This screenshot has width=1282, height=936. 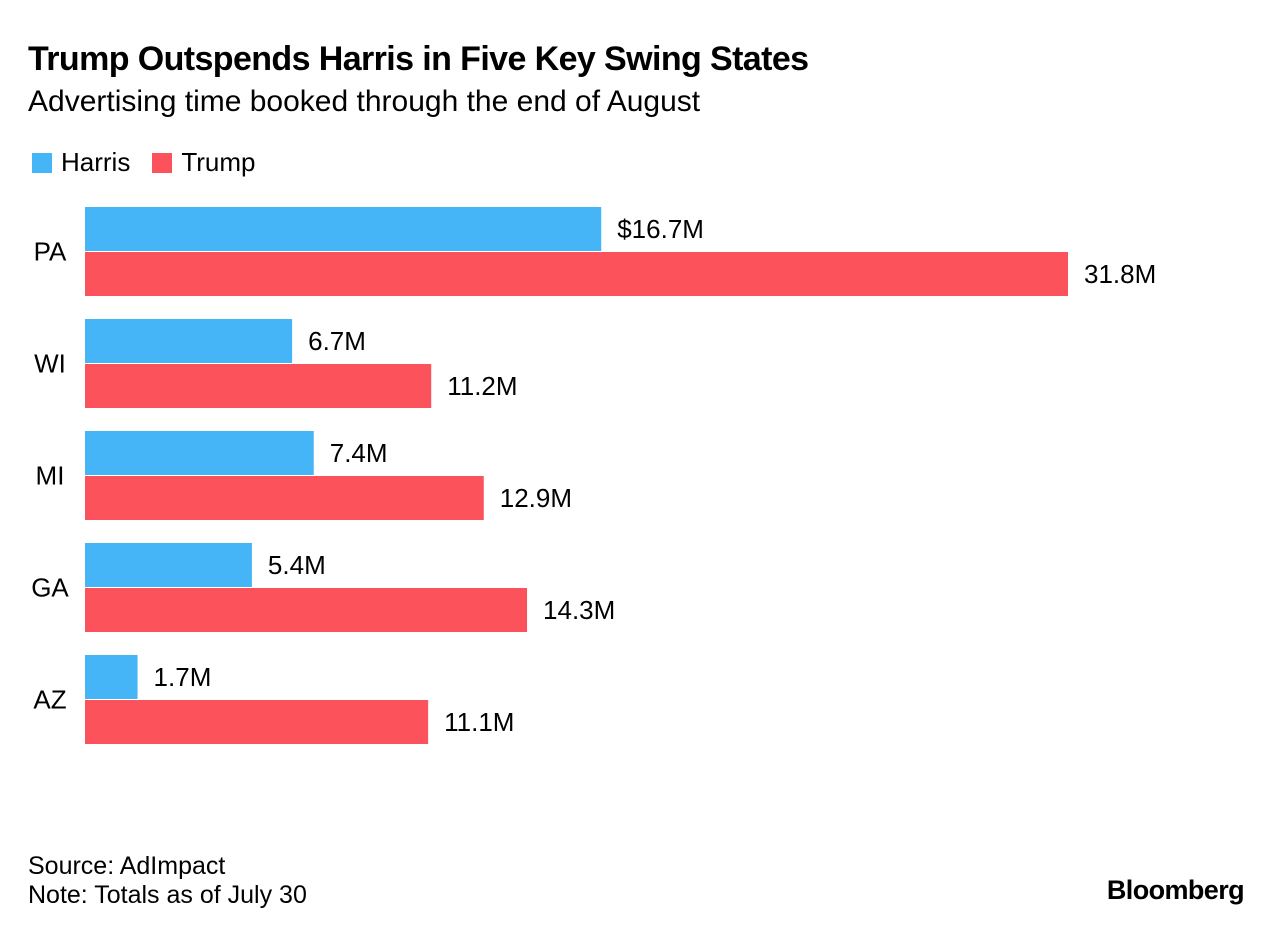 What do you see at coordinates (284, 498) in the screenshot?
I see `bar-mi-trump` at bounding box center [284, 498].